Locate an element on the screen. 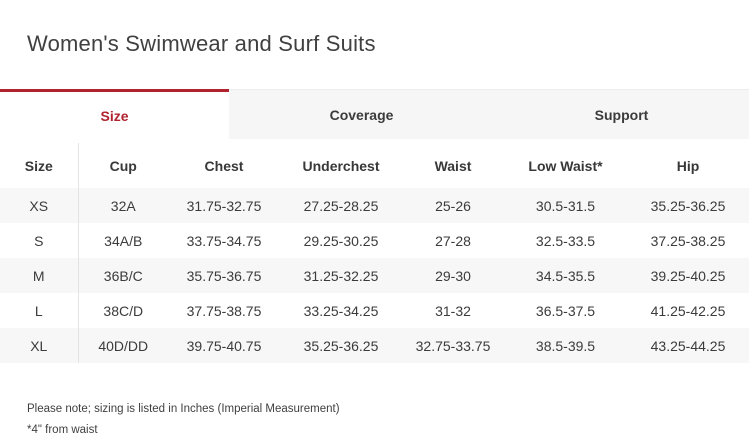 This screenshot has width=749, height=440. tab-support: Support is located at coordinates (621, 114).